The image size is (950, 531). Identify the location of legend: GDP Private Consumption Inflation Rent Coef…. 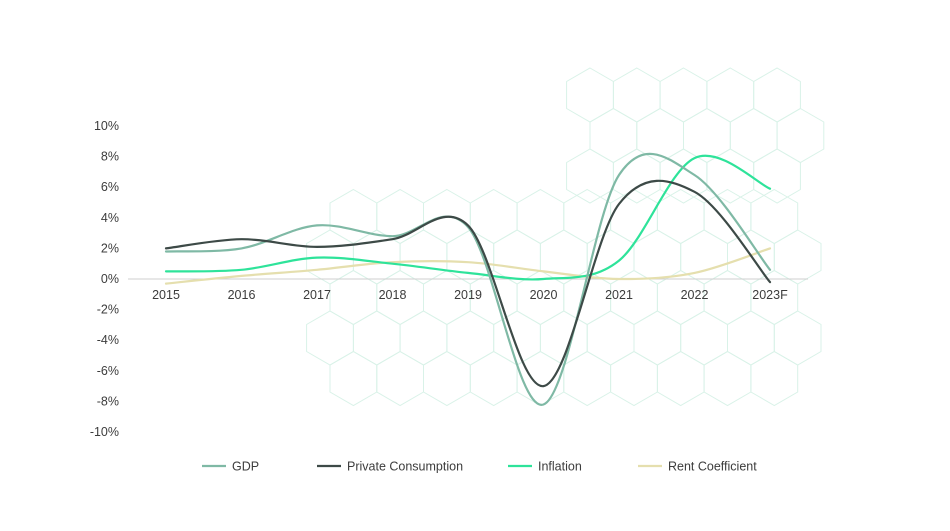
(479, 467).